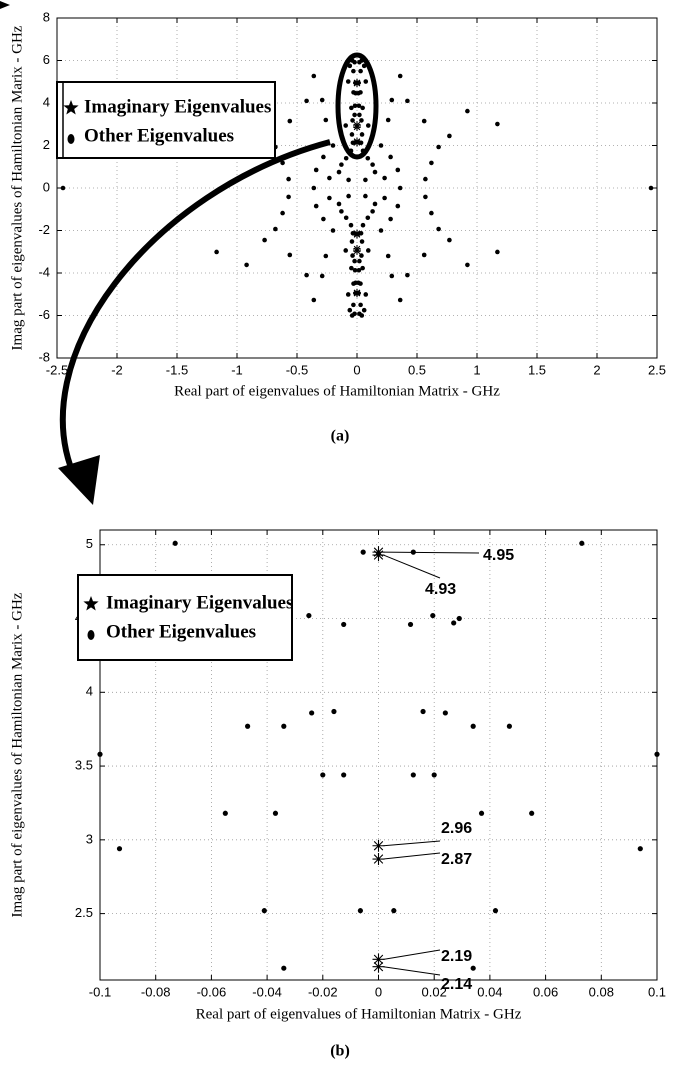 The image size is (676, 1066). I want to click on x-tick-label: 0.06, so click(545, 991).